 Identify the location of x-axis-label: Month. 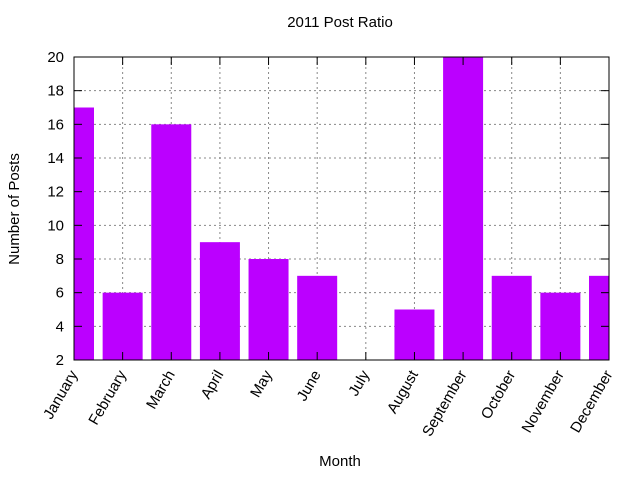
(340, 461).